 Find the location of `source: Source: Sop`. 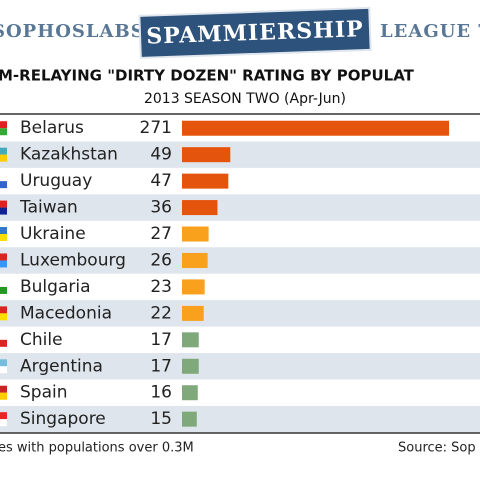

source: Source: Sop is located at coordinates (437, 448).